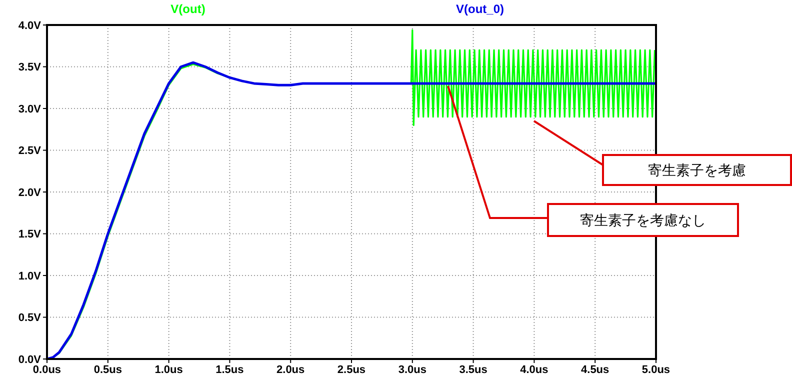 Image resolution: width=792 pixels, height=389 pixels. Describe the element at coordinates (30, 109) in the screenshot. I see `y-tick-label: 3.0V` at that location.